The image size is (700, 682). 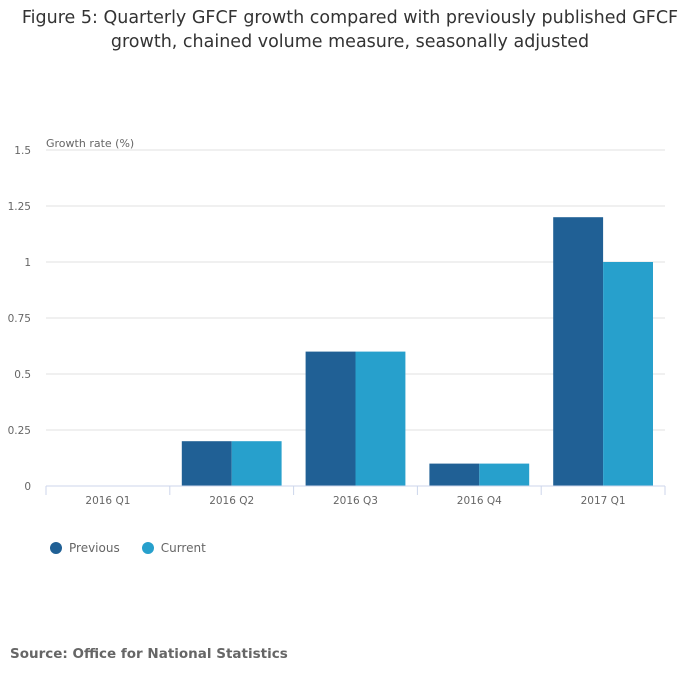 What do you see at coordinates (19, 319) in the screenshot?
I see `y-tick-label: 0.75` at bounding box center [19, 319].